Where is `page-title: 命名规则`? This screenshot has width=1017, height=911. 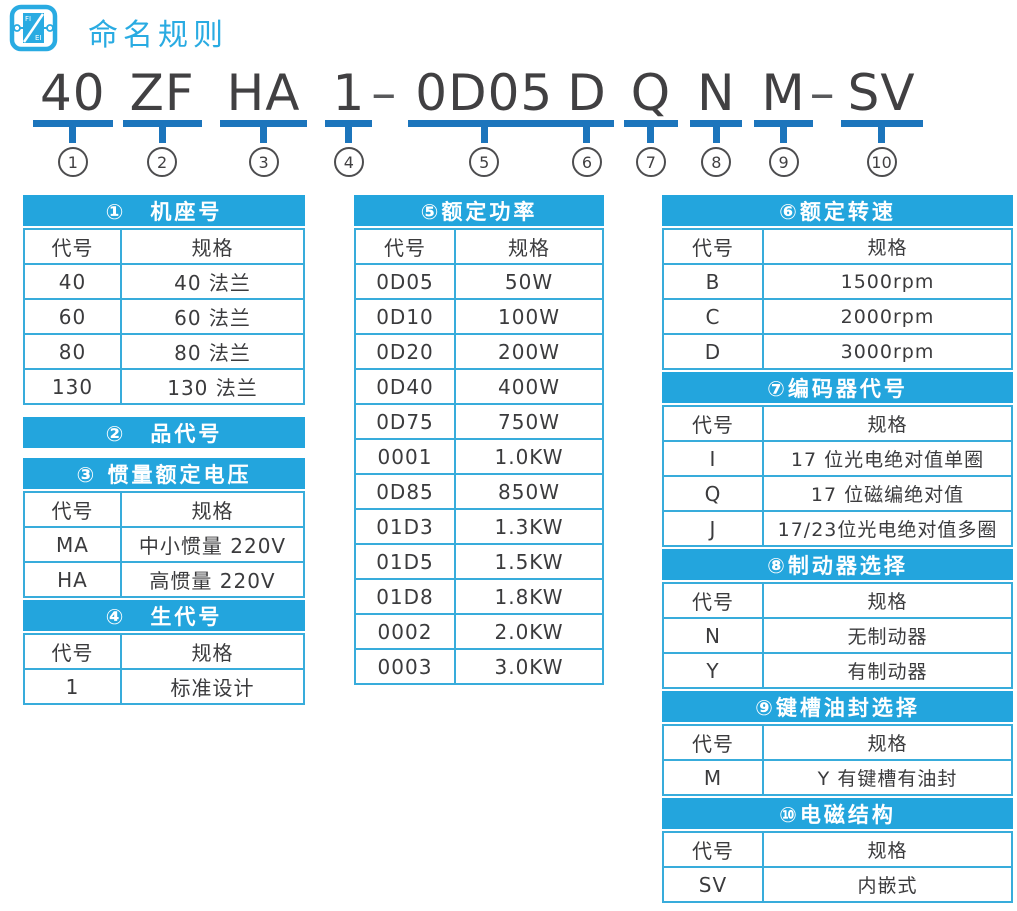 page-title: 命名规则 is located at coordinates (158, 35).